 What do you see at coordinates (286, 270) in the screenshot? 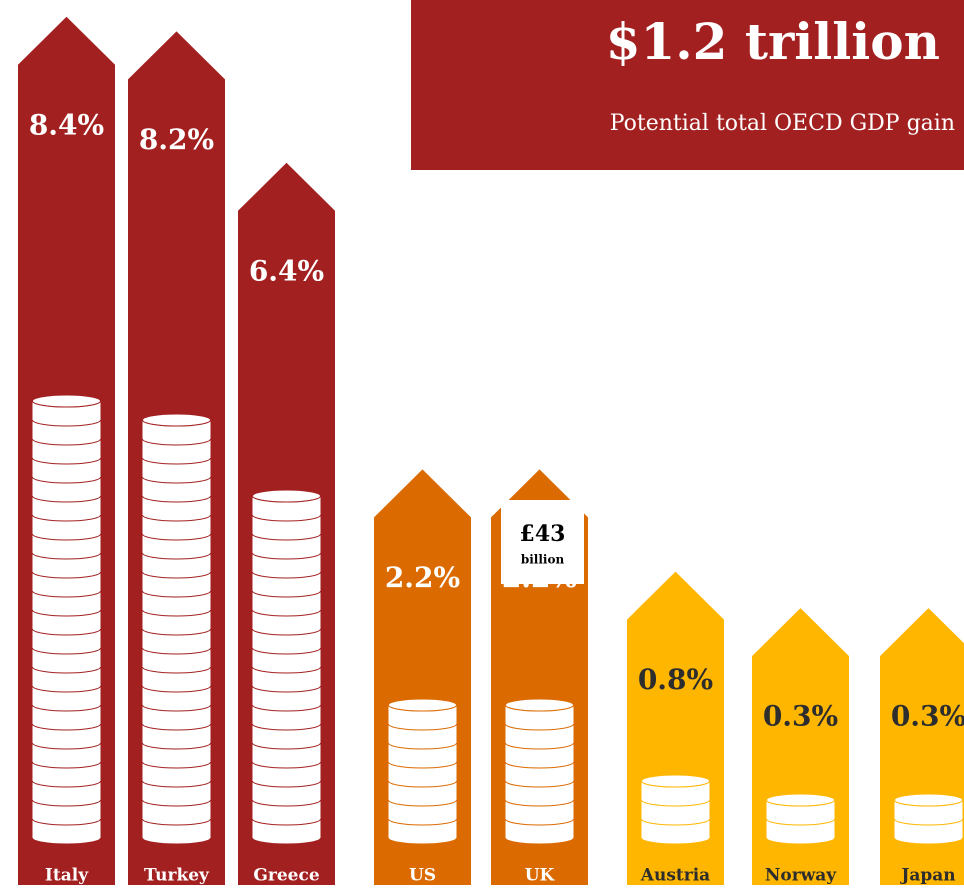
I see `value-label: 6.4%` at bounding box center [286, 270].